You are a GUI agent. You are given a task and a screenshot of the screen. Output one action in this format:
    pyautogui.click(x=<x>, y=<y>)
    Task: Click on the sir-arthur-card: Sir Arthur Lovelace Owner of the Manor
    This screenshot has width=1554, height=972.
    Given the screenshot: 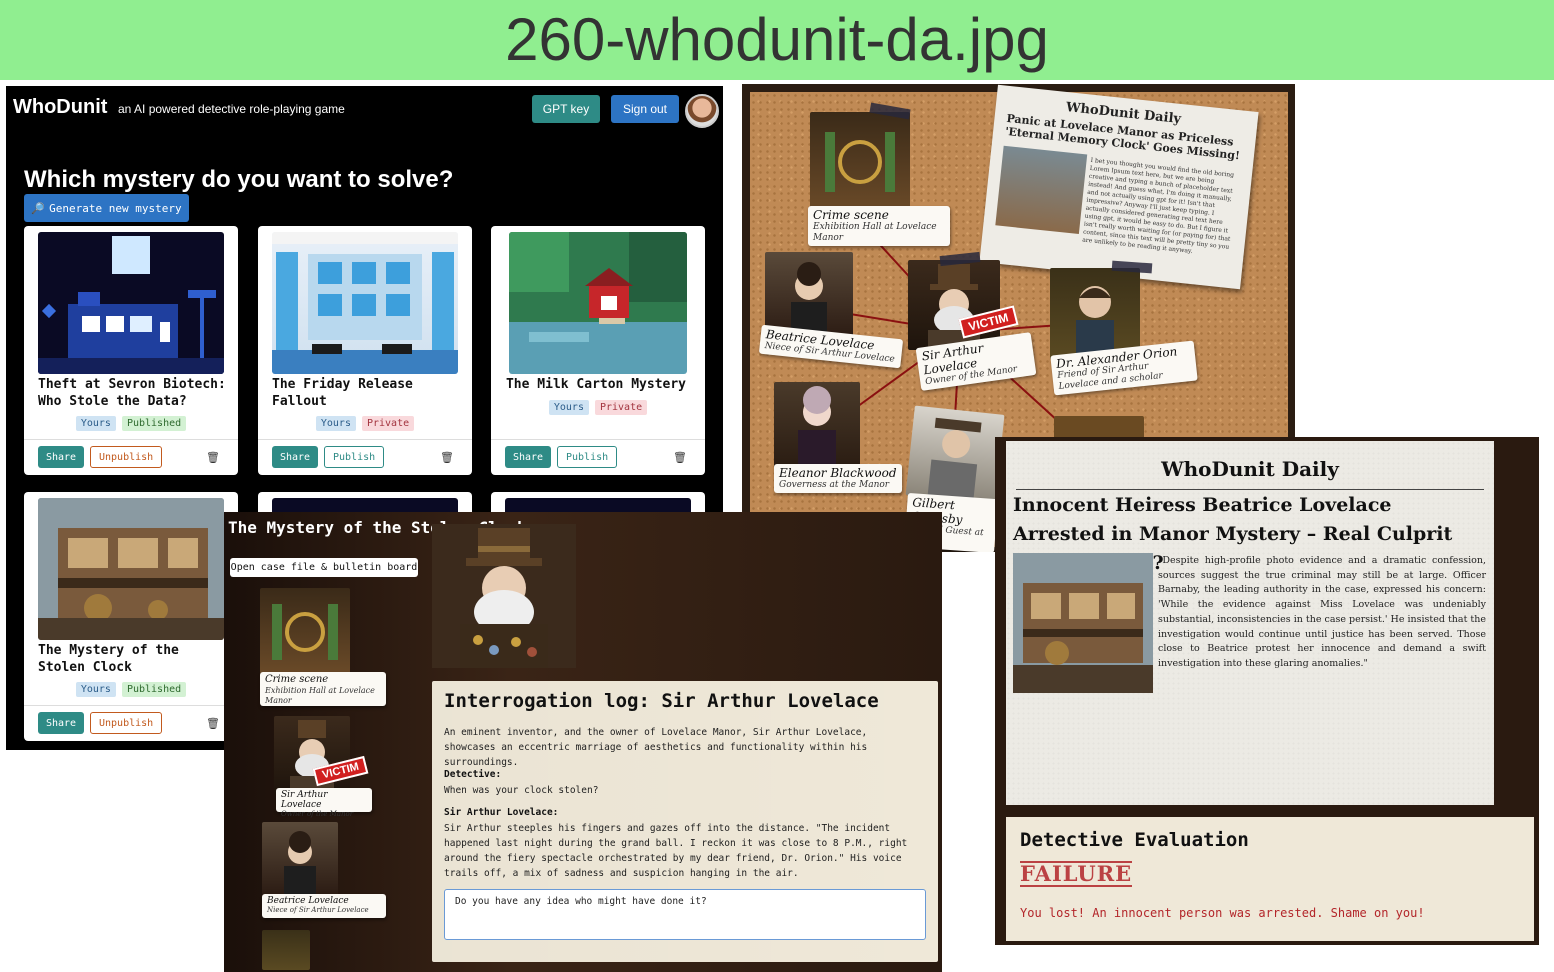 What is the action you would take?
    pyautogui.click(x=324, y=803)
    